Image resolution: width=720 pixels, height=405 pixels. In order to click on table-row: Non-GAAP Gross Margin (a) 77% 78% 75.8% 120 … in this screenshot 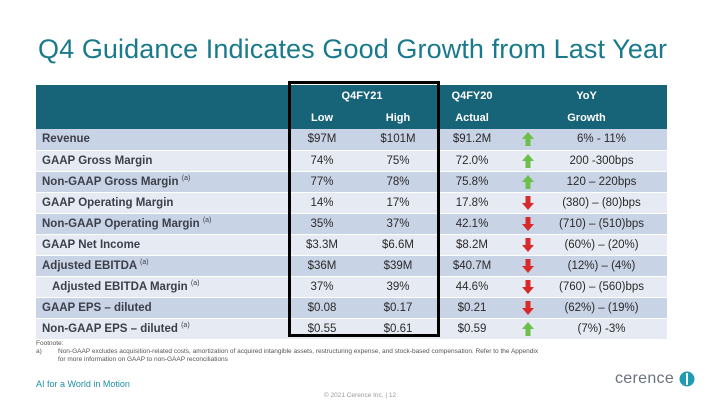, I will do `click(352, 182)`.